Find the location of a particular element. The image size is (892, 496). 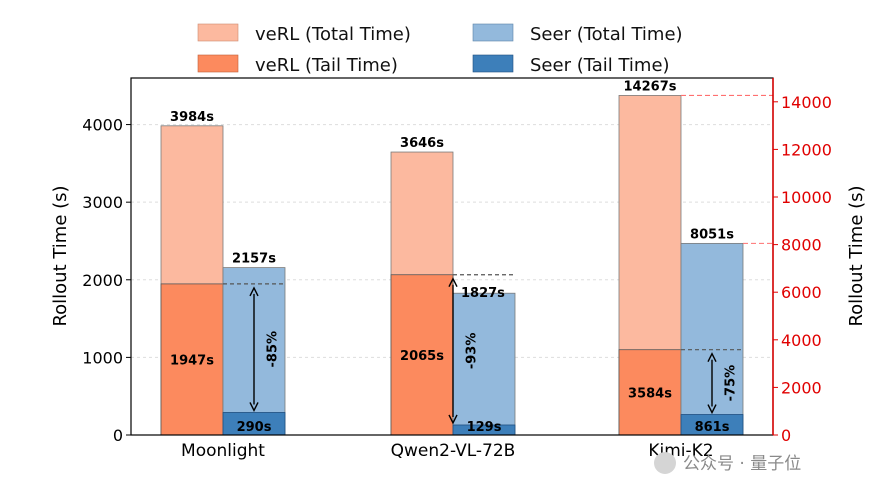

y-right-tick-label: 0 is located at coordinates (786, 435).